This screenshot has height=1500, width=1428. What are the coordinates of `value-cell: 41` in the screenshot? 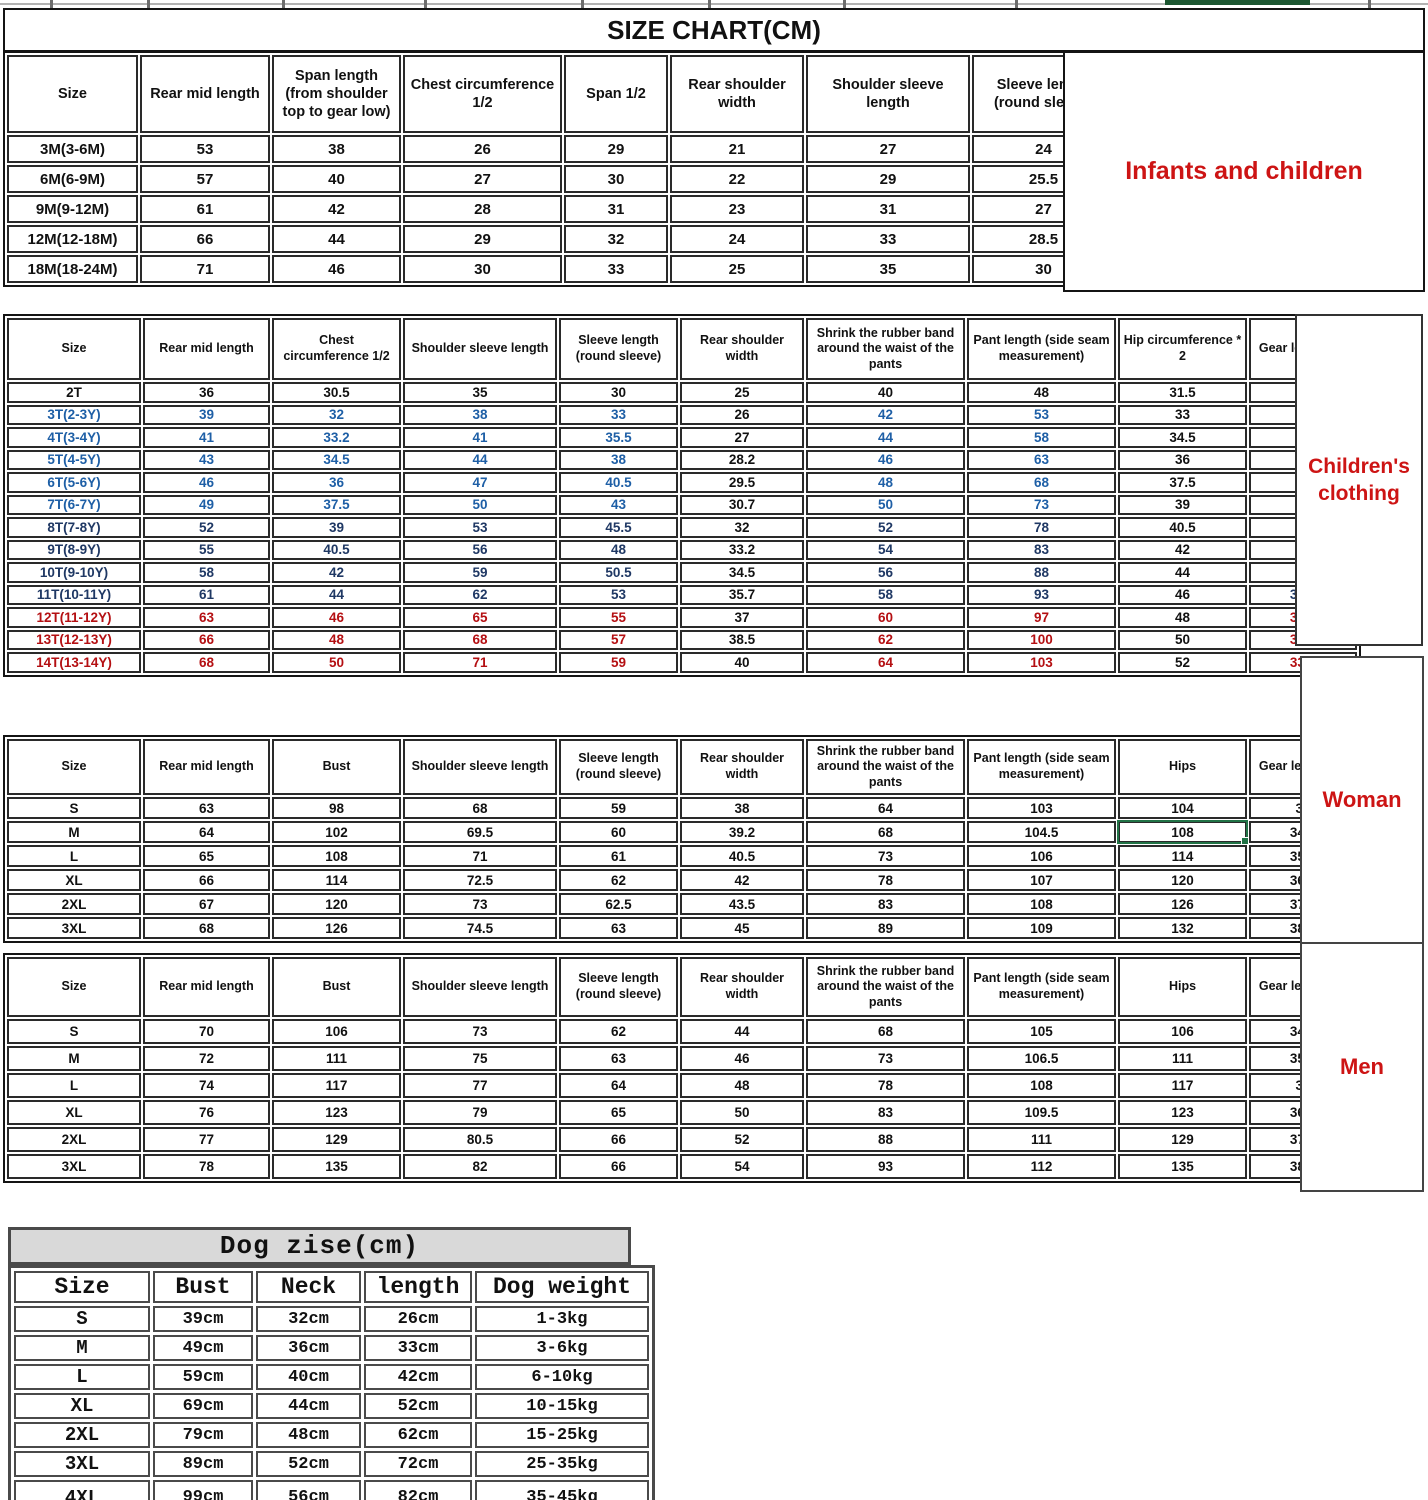 It's located at (480, 437).